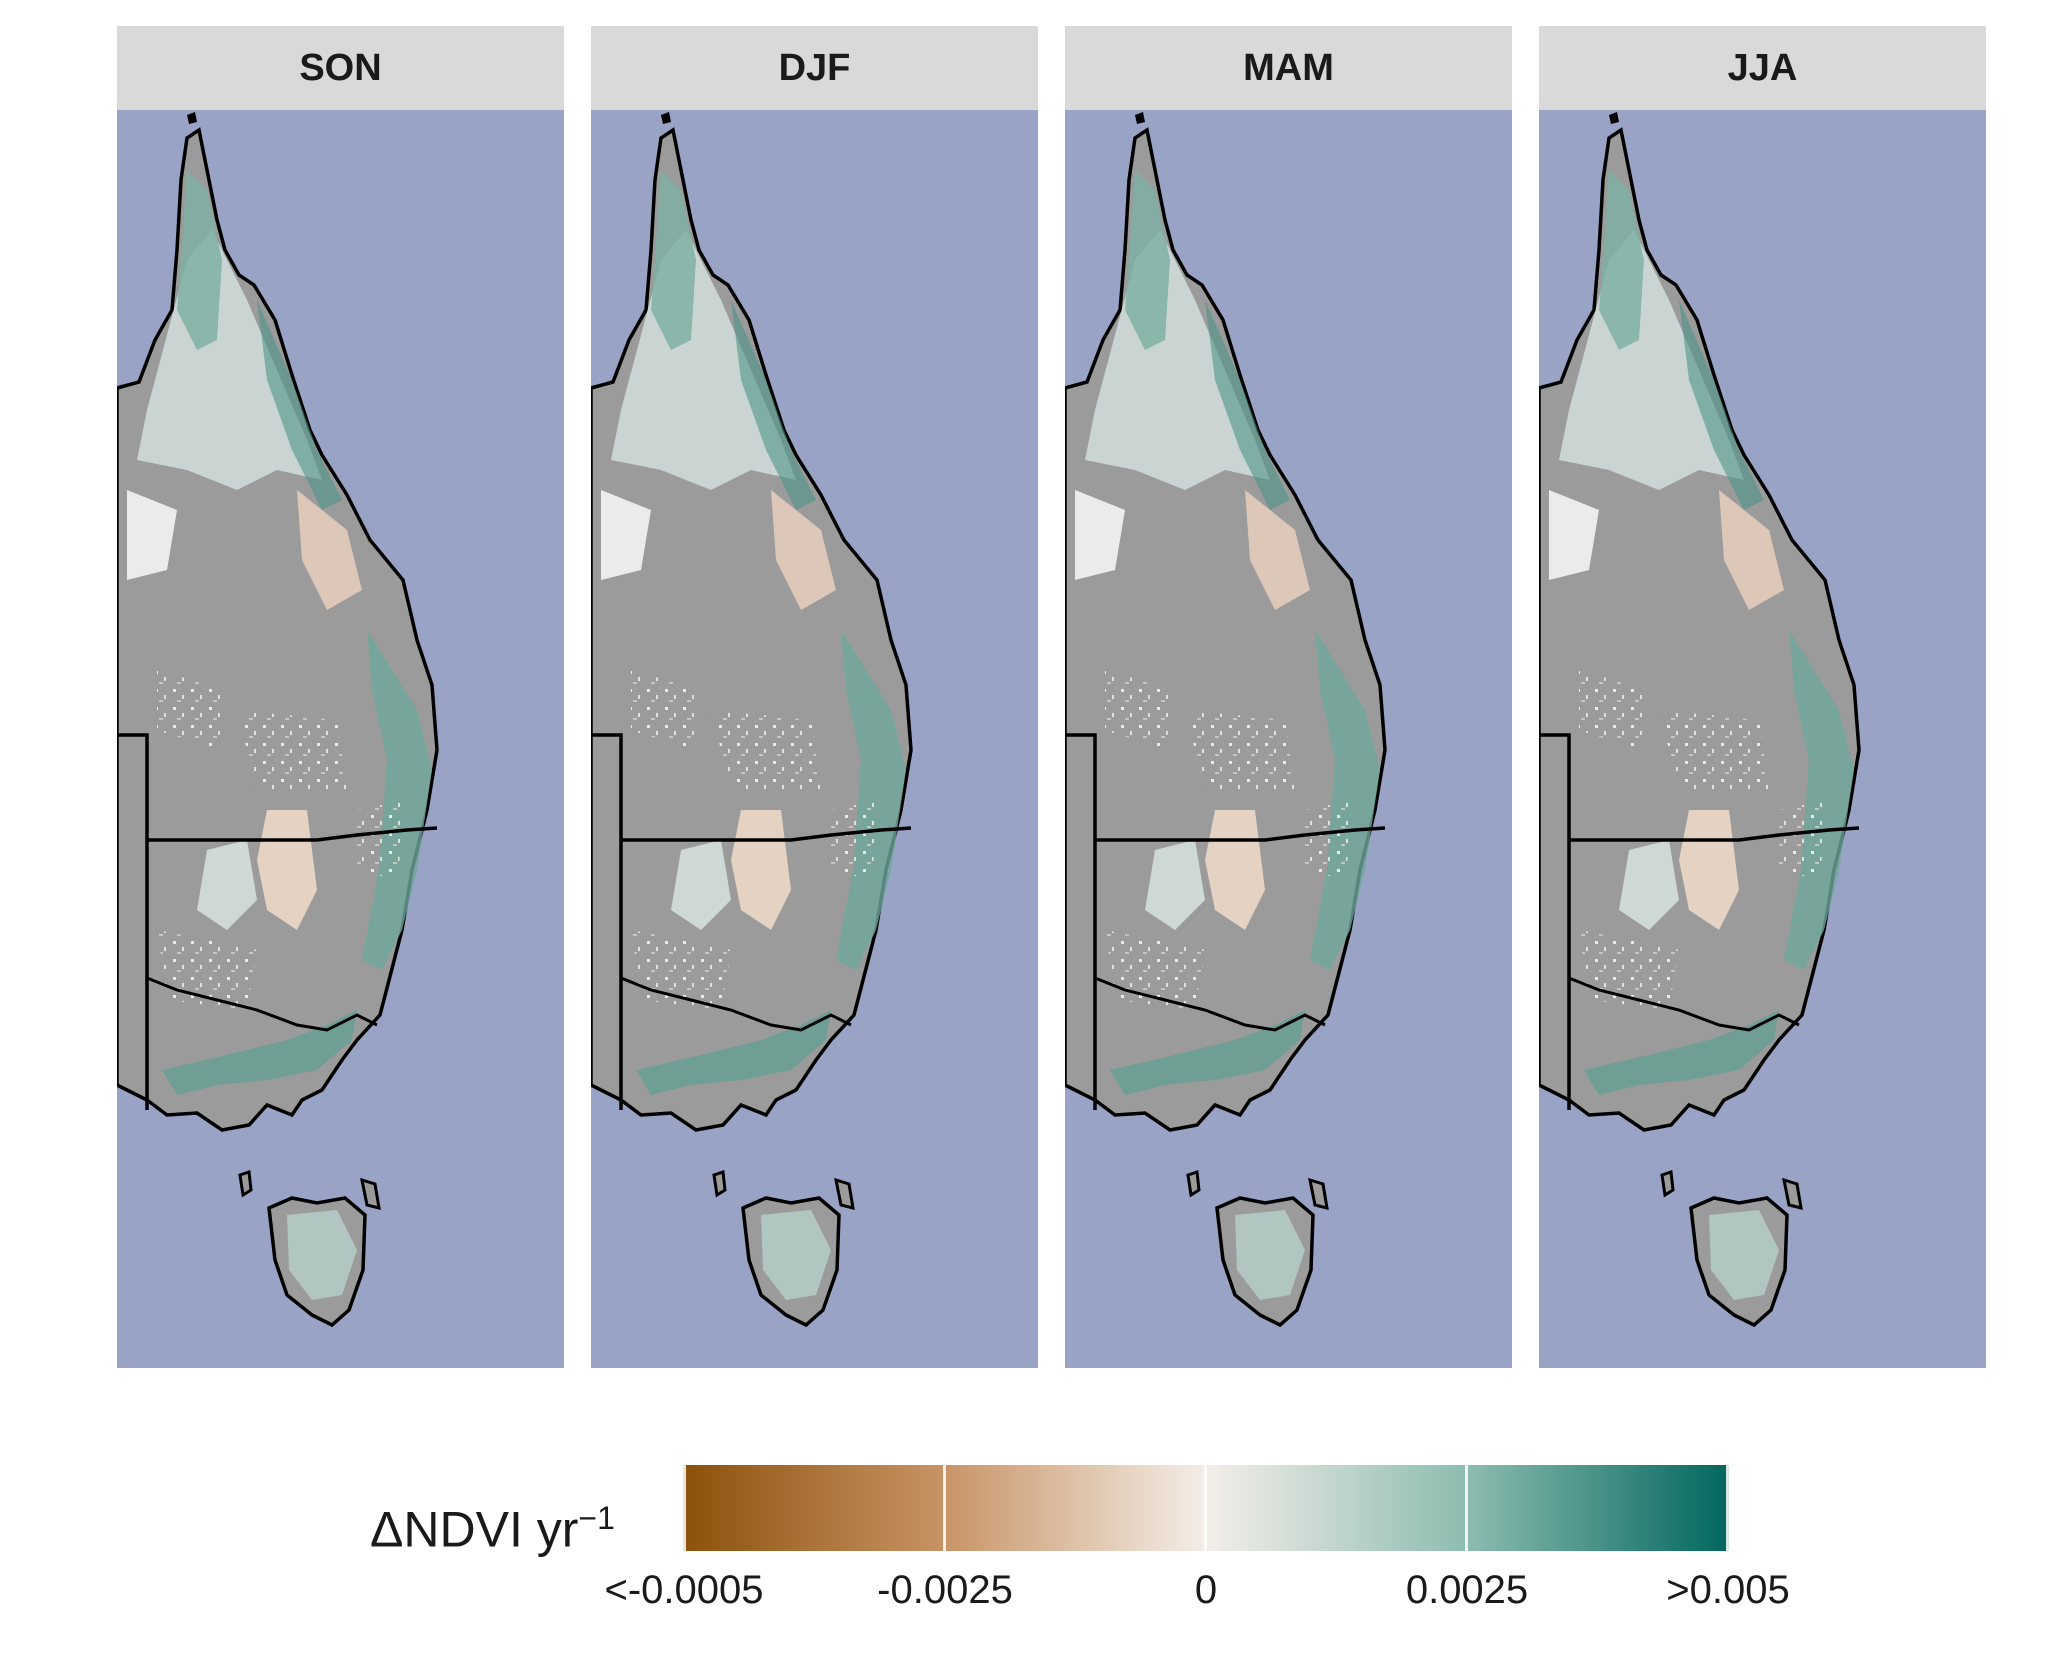 The width and height of the screenshot is (2066, 1653). I want to click on colorbar-tick-label: -0.0025, so click(945, 1590).